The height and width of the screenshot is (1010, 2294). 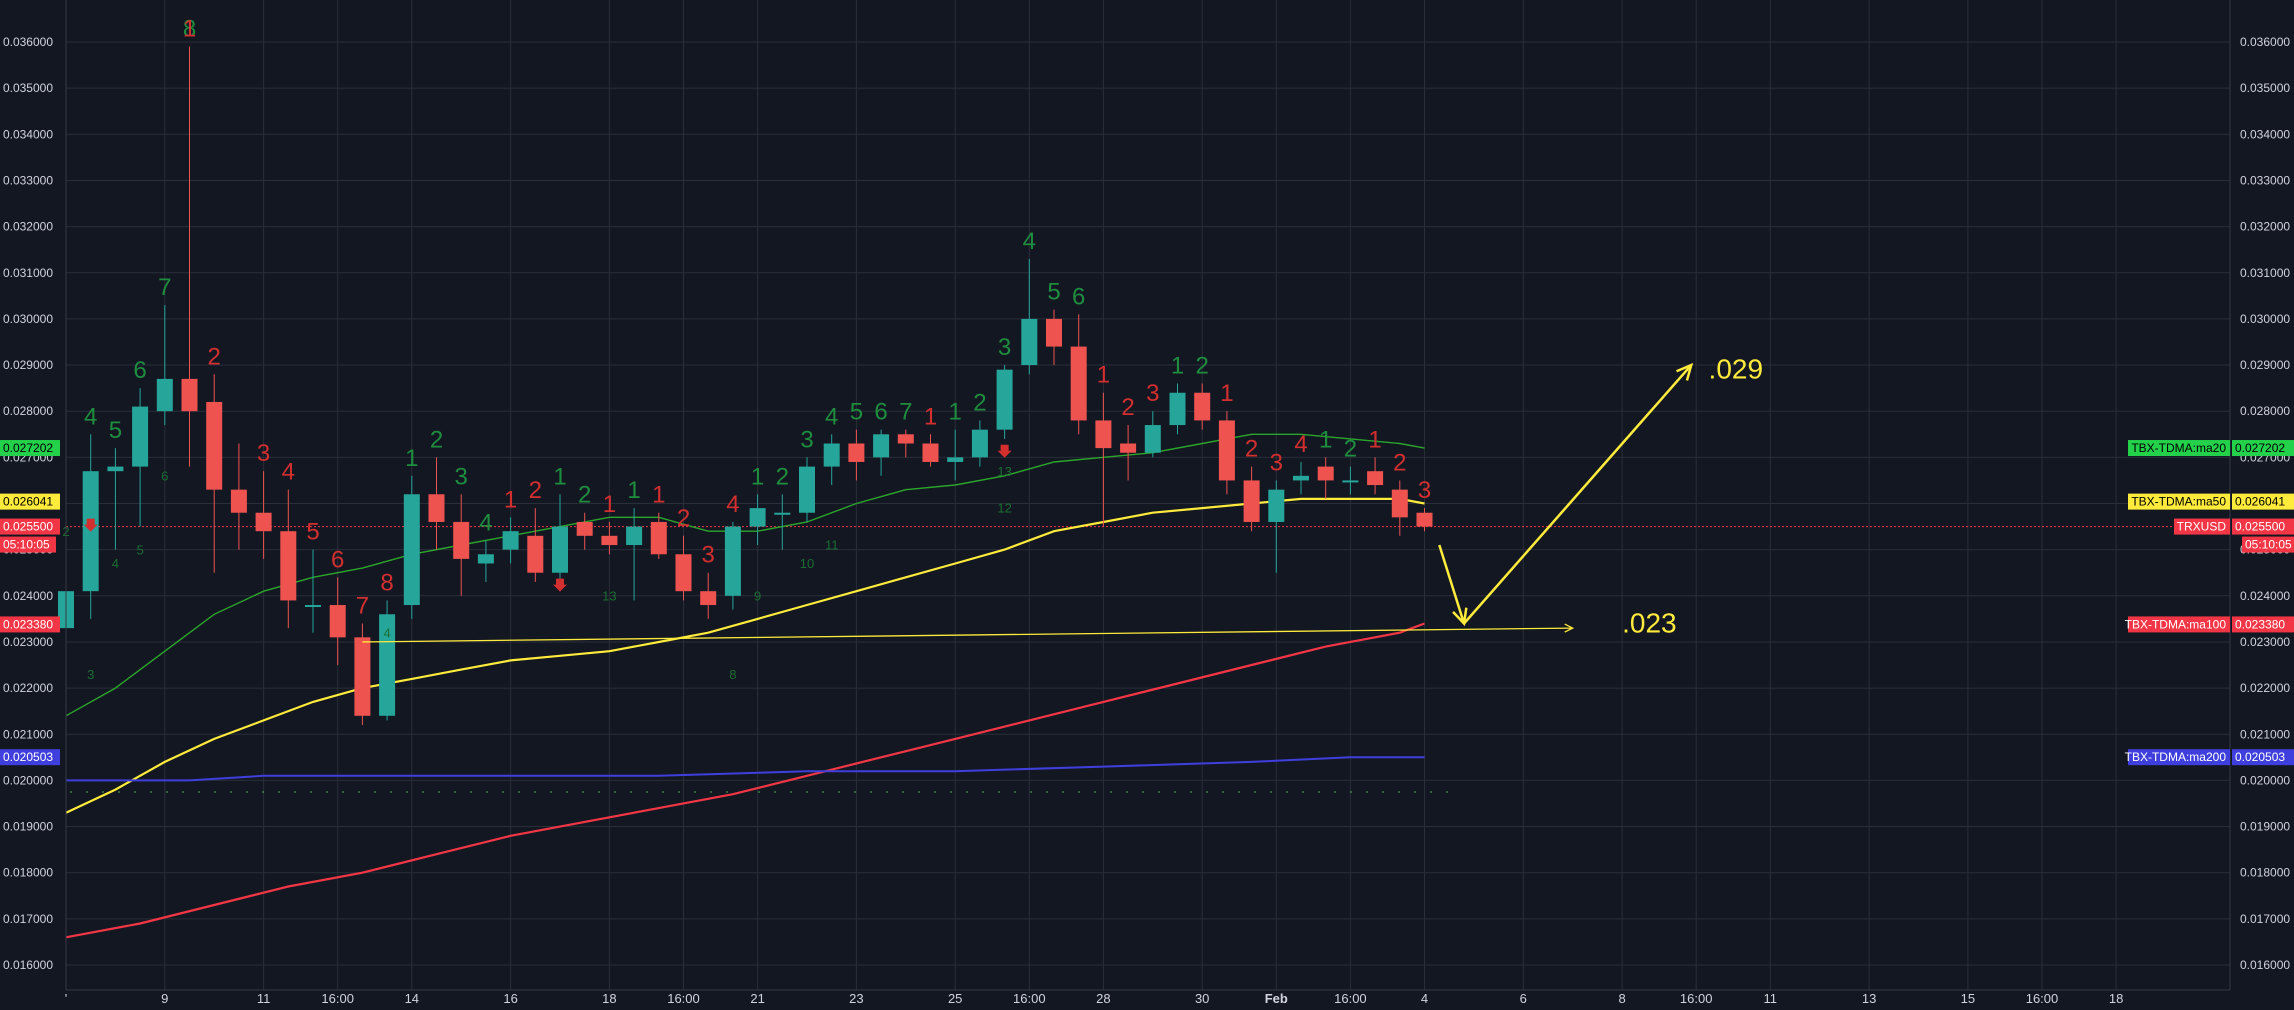 I want to click on right-value-tag-text: 0.023380, so click(x=2260, y=624).